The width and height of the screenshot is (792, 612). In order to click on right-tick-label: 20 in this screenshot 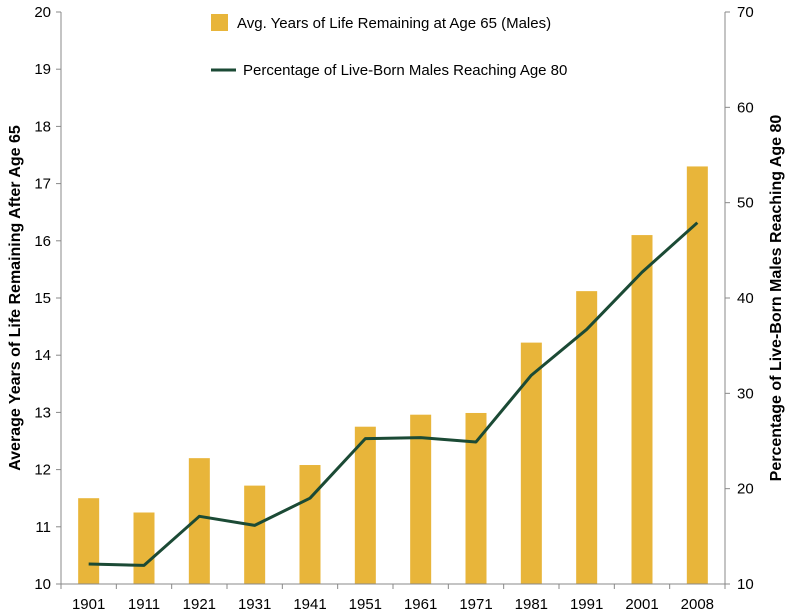, I will do `click(745, 489)`.